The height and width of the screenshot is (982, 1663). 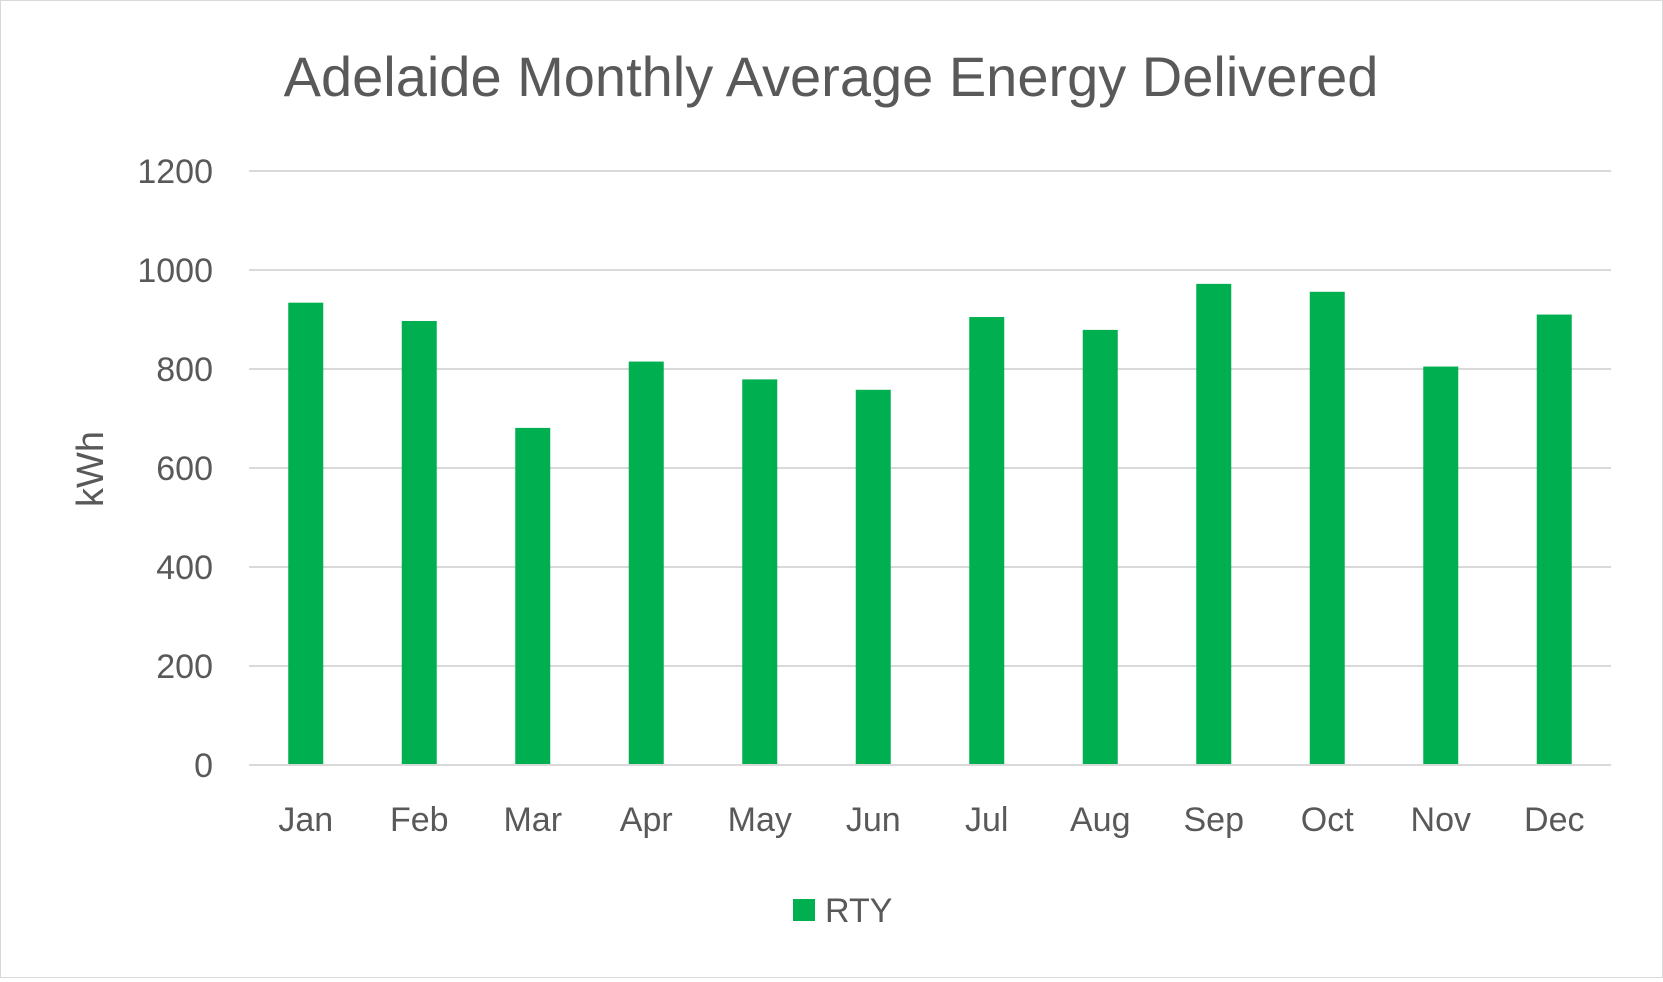 I want to click on y-tick-label: 800, so click(x=184, y=370).